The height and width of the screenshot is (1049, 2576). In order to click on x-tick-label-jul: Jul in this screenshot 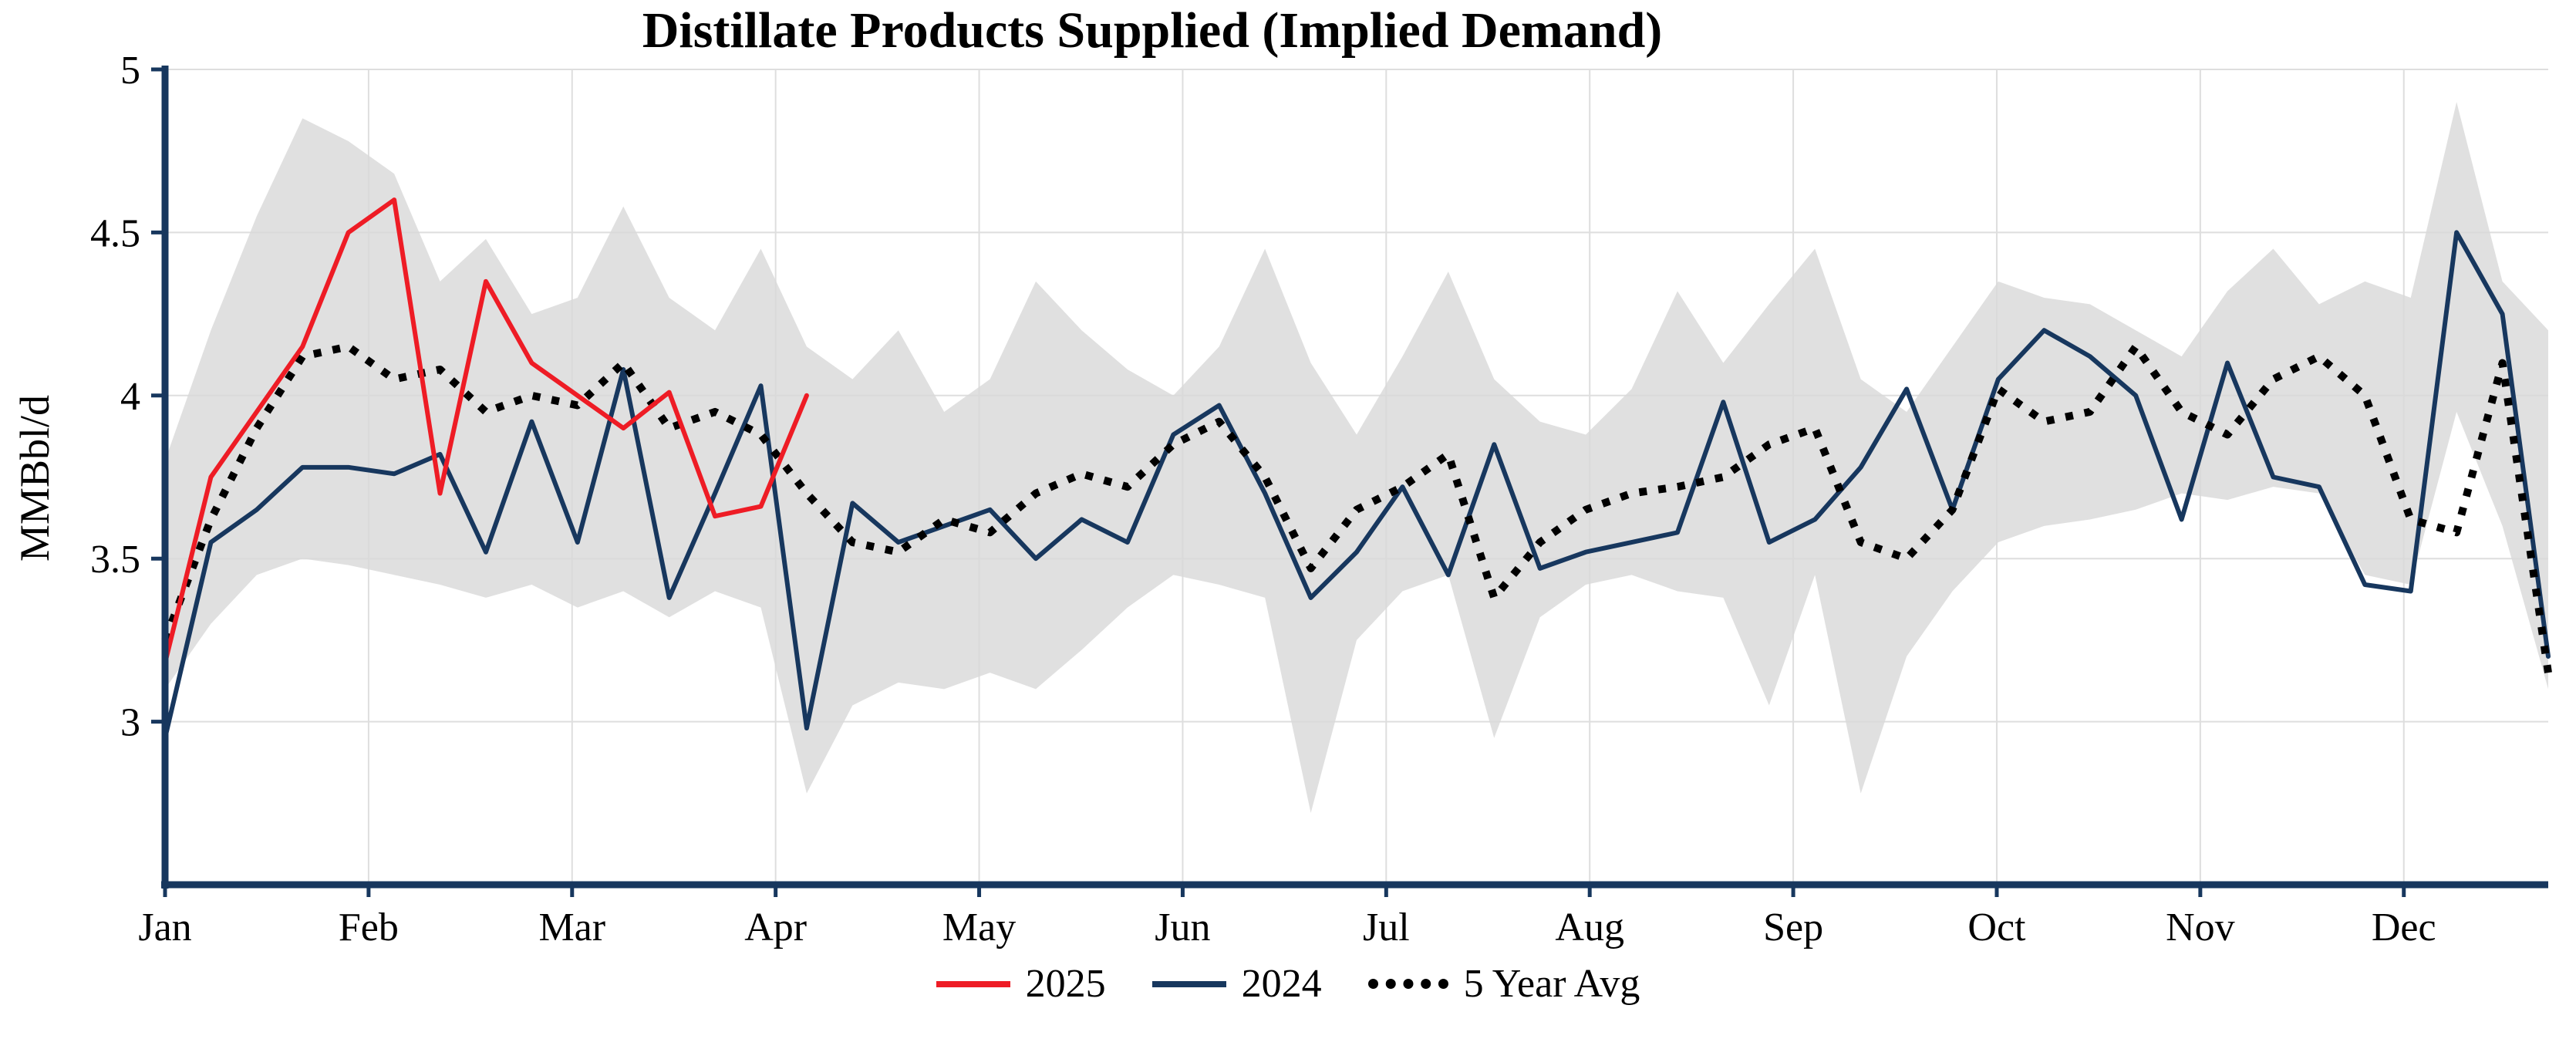, I will do `click(1386, 927)`.